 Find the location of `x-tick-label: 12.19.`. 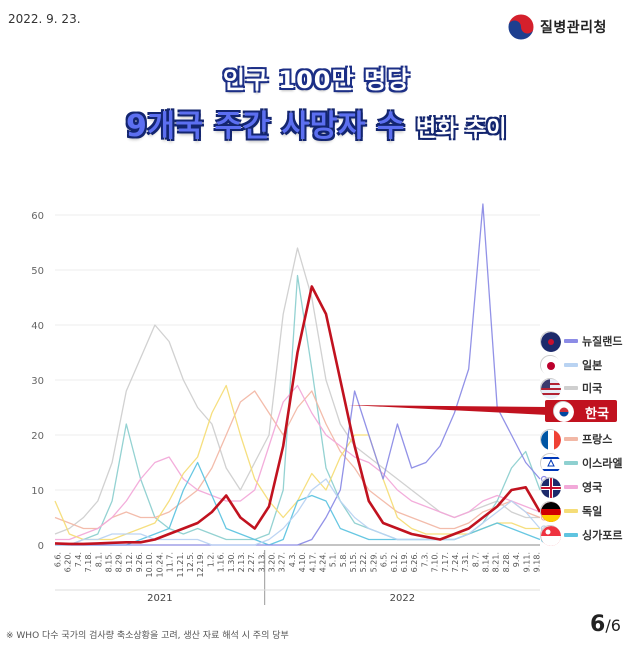

x-tick-label: 12.19. is located at coordinates (200, 564).